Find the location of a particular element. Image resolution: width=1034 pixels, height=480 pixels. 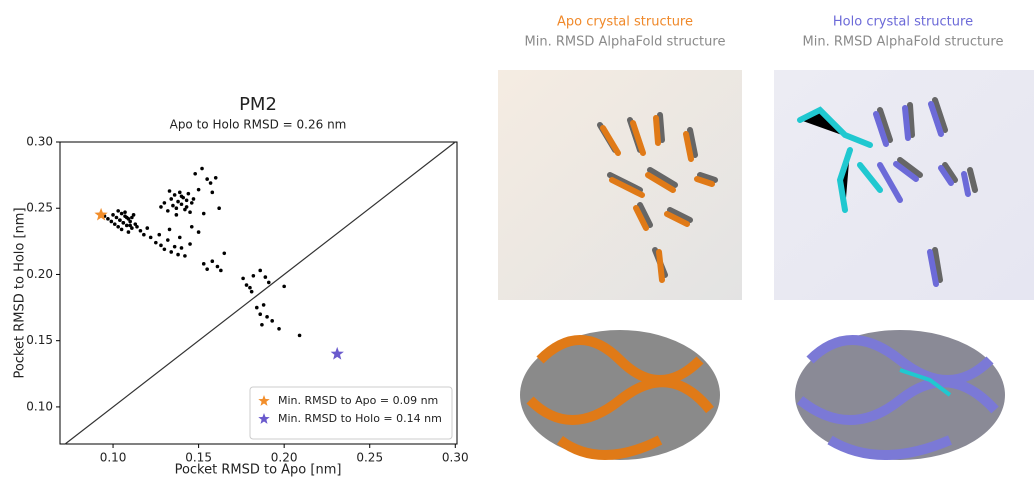

legend-box is located at coordinates (351, 413).